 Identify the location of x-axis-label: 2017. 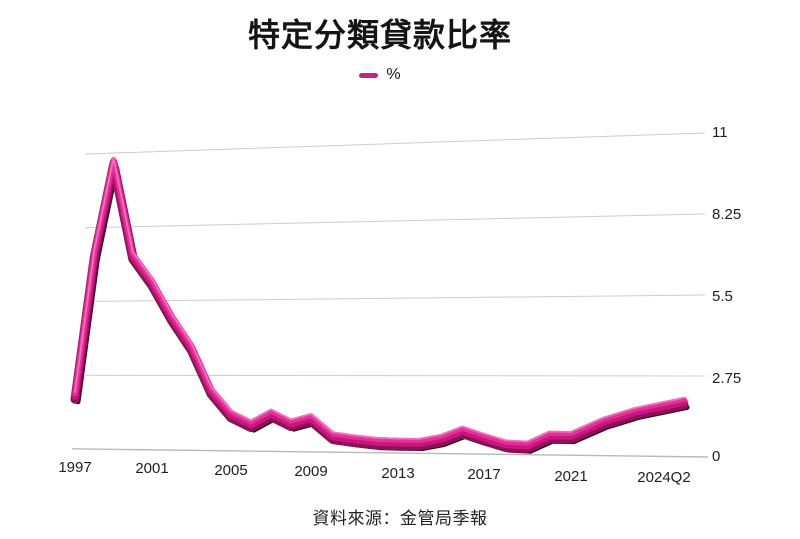
(484, 474).